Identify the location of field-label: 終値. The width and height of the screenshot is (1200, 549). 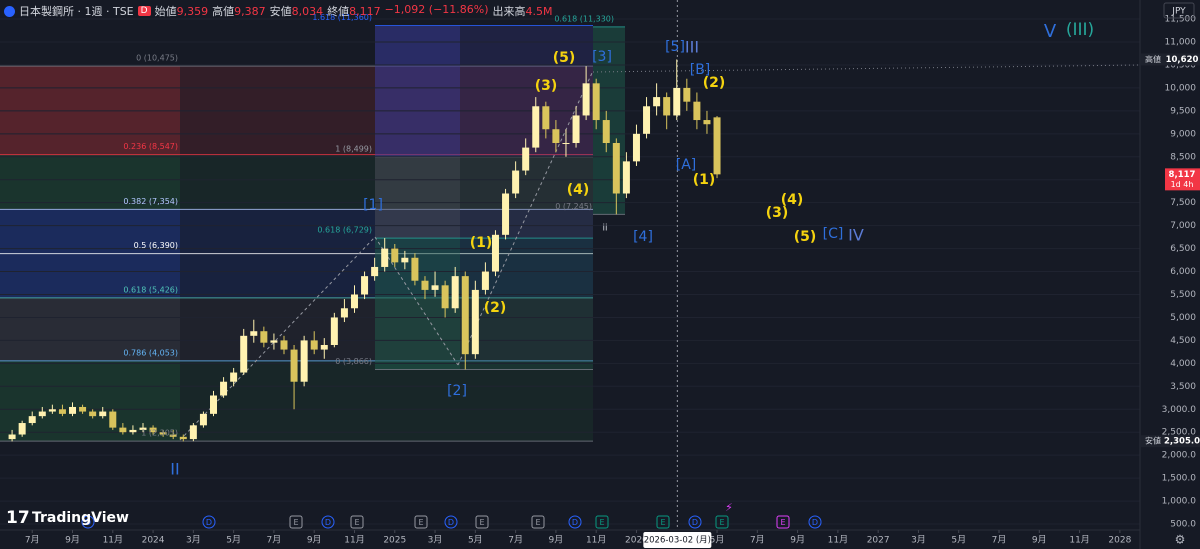
(338, 11).